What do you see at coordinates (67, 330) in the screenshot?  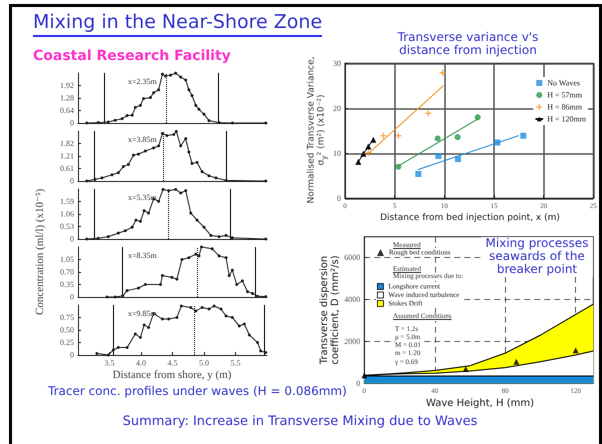 I see `y-tick-label: 0.50` at bounding box center [67, 330].